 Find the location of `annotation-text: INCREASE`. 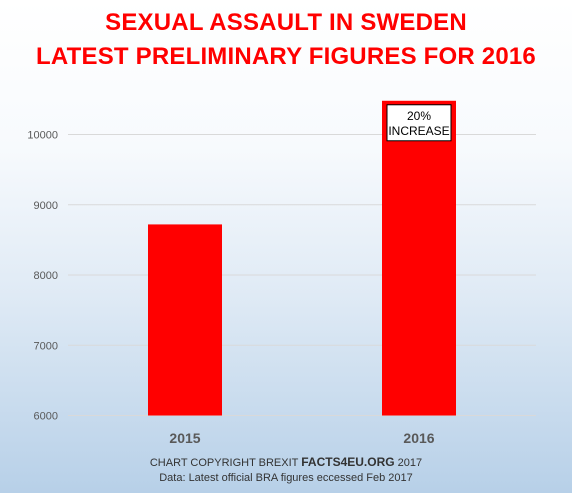

annotation-text: INCREASE is located at coordinates (418, 131).